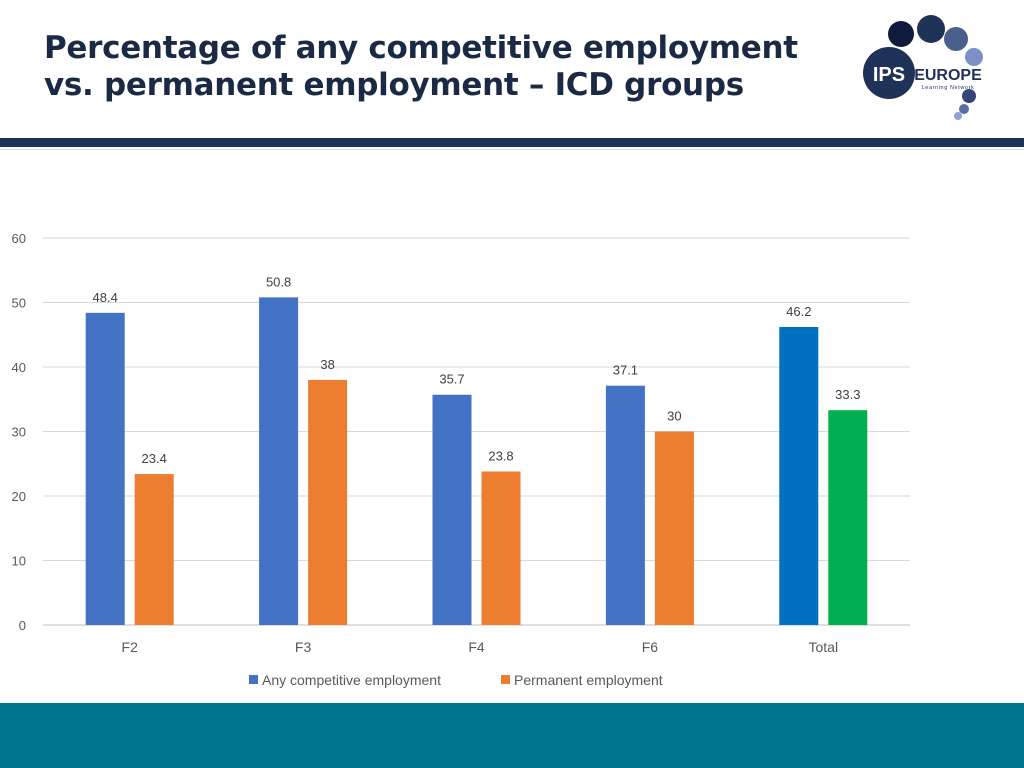  I want to click on logo-main-circle, so click(889, 73).